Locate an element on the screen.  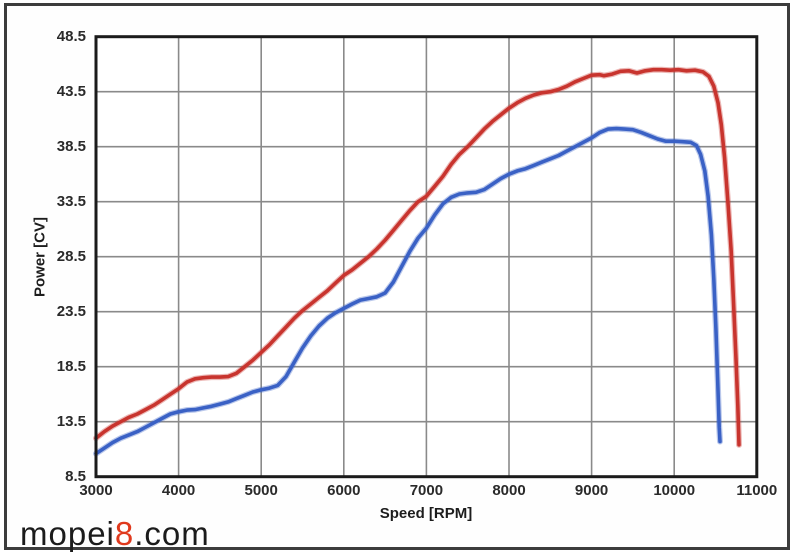
watermark-prefix: mopei is located at coordinates (67, 533).